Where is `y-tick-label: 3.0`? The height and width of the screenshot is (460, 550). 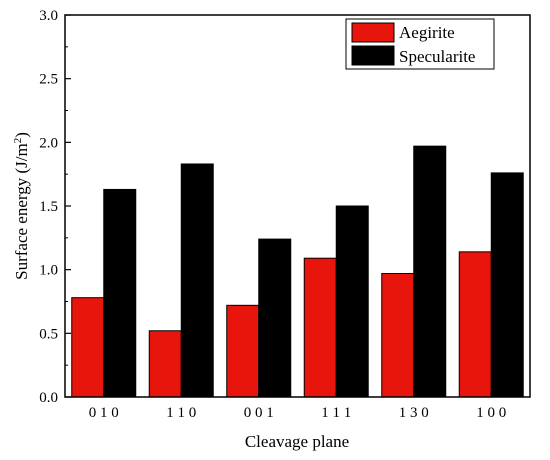
y-tick-label: 3.0 is located at coordinates (48, 16).